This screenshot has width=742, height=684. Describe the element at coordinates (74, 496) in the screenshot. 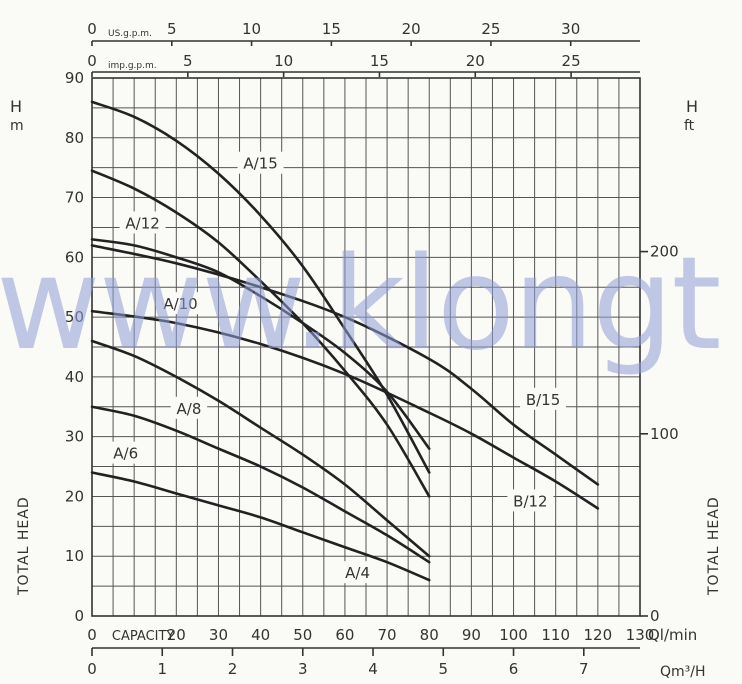

I see `y-tick-label: 20` at that location.